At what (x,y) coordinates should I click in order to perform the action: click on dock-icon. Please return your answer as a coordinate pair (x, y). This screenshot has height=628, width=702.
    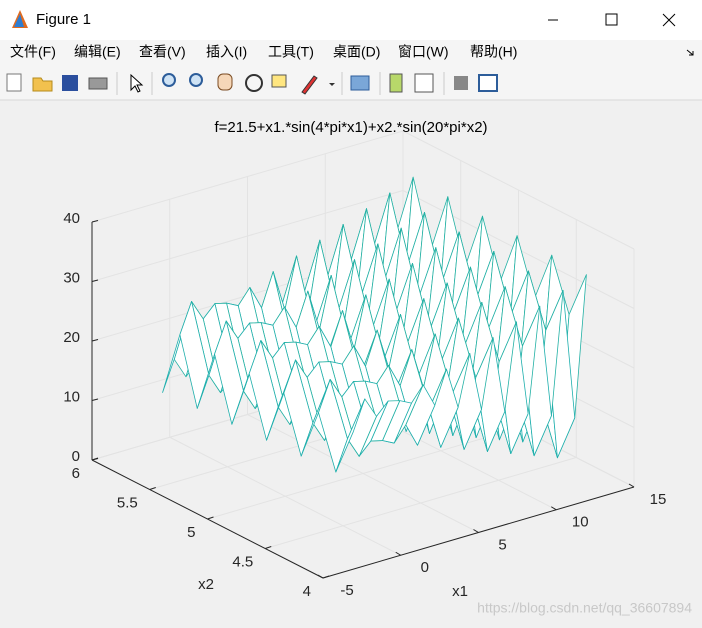
    Looking at the image, I should click on (488, 83).